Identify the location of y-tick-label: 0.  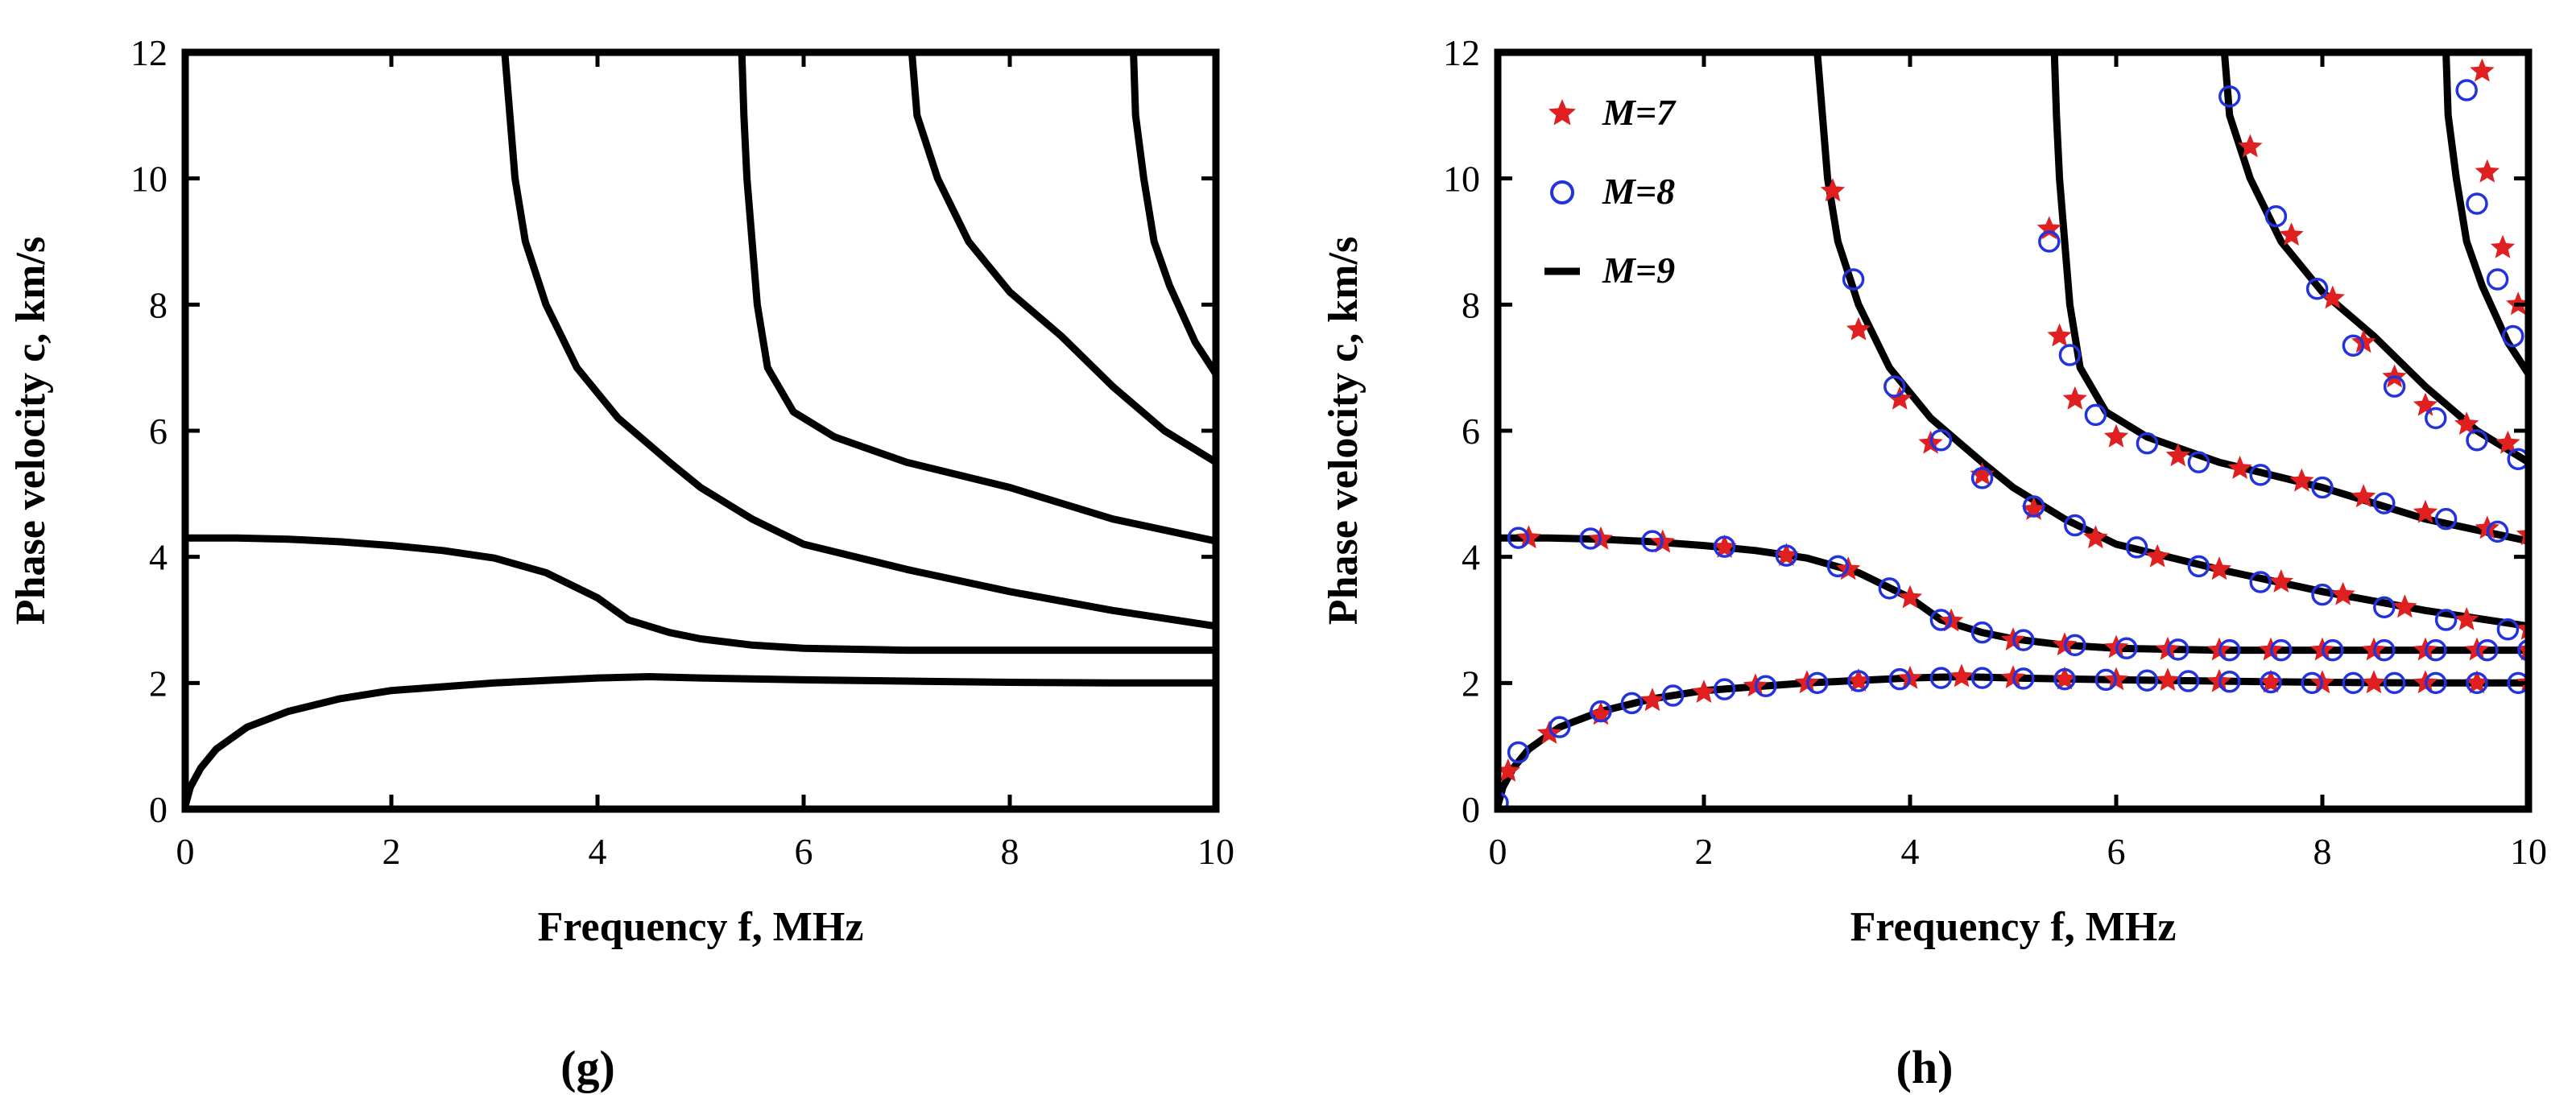
(158, 809).